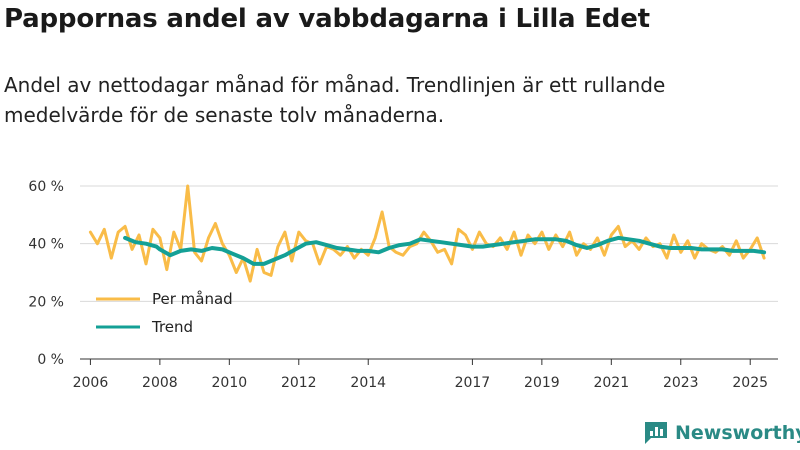  What do you see at coordinates (50, 360) in the screenshot?
I see `y-tick-label: 0 %` at bounding box center [50, 360].